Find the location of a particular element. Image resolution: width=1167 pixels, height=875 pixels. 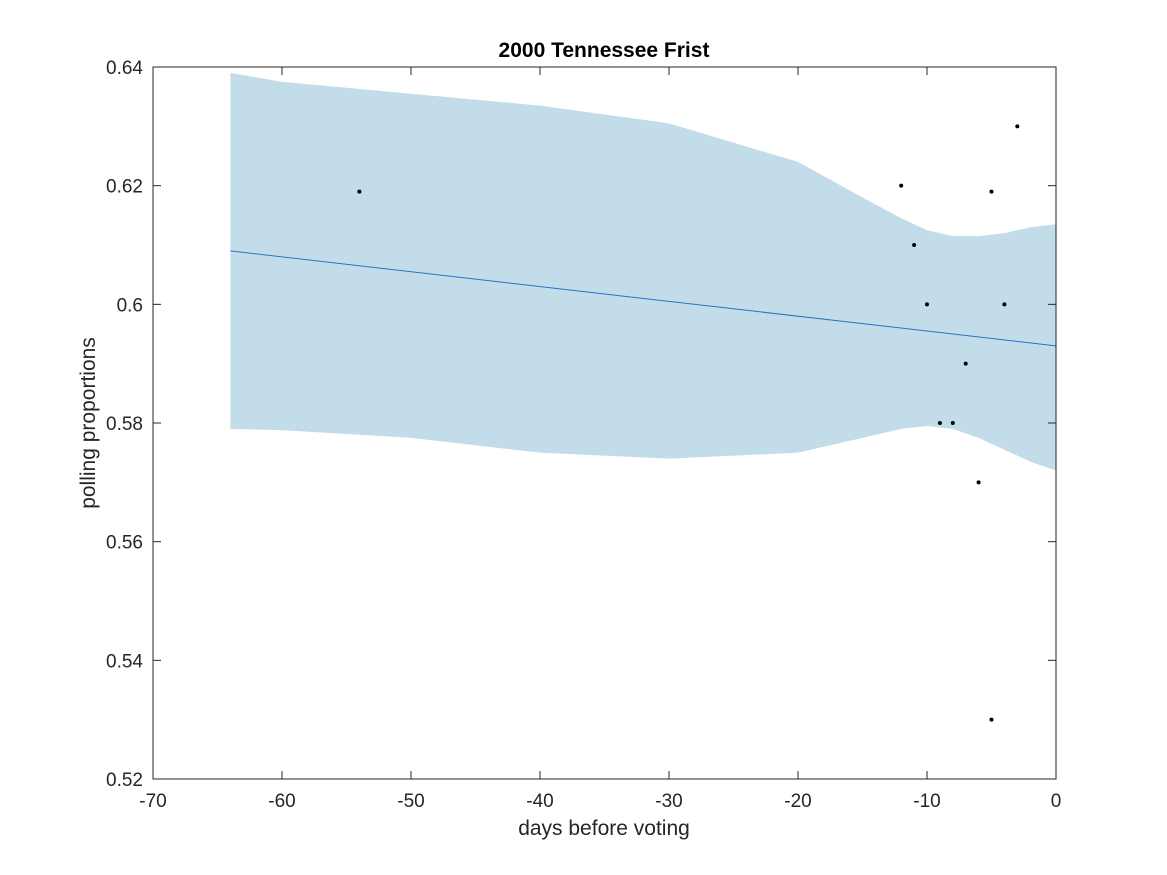

x-tick-label: -30 is located at coordinates (668, 801).